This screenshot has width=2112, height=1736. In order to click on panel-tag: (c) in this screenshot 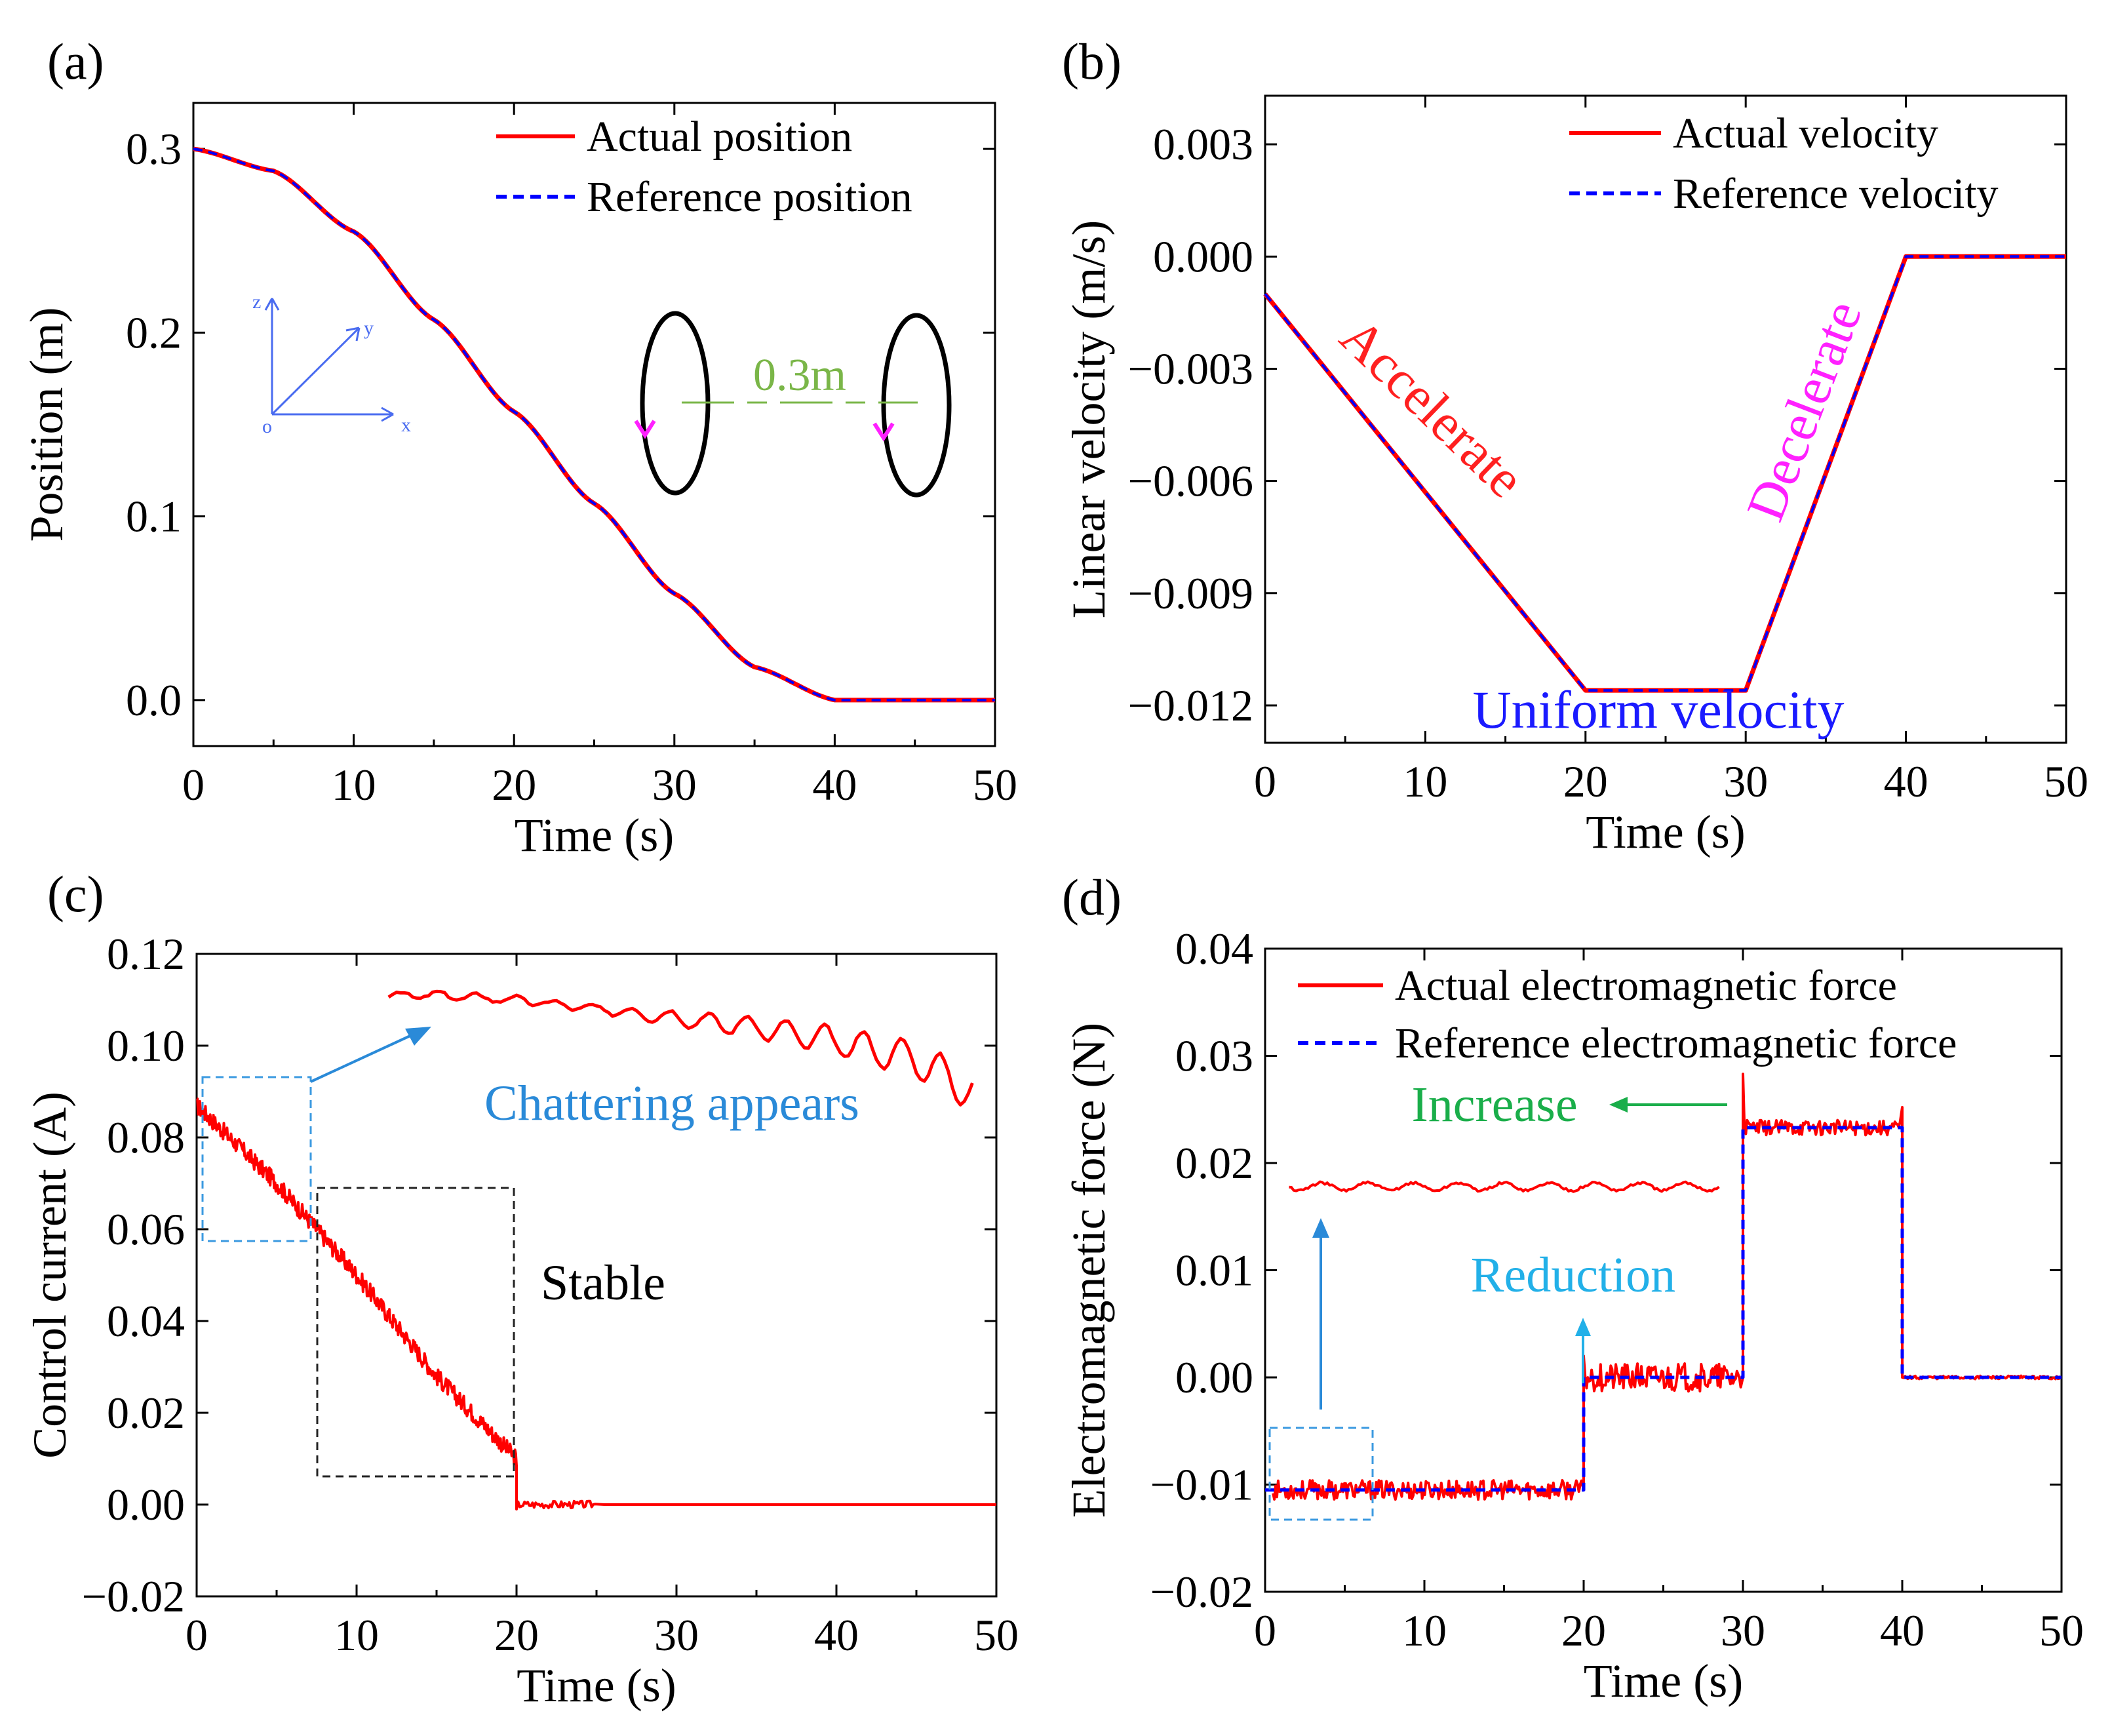, I will do `click(75, 893)`.